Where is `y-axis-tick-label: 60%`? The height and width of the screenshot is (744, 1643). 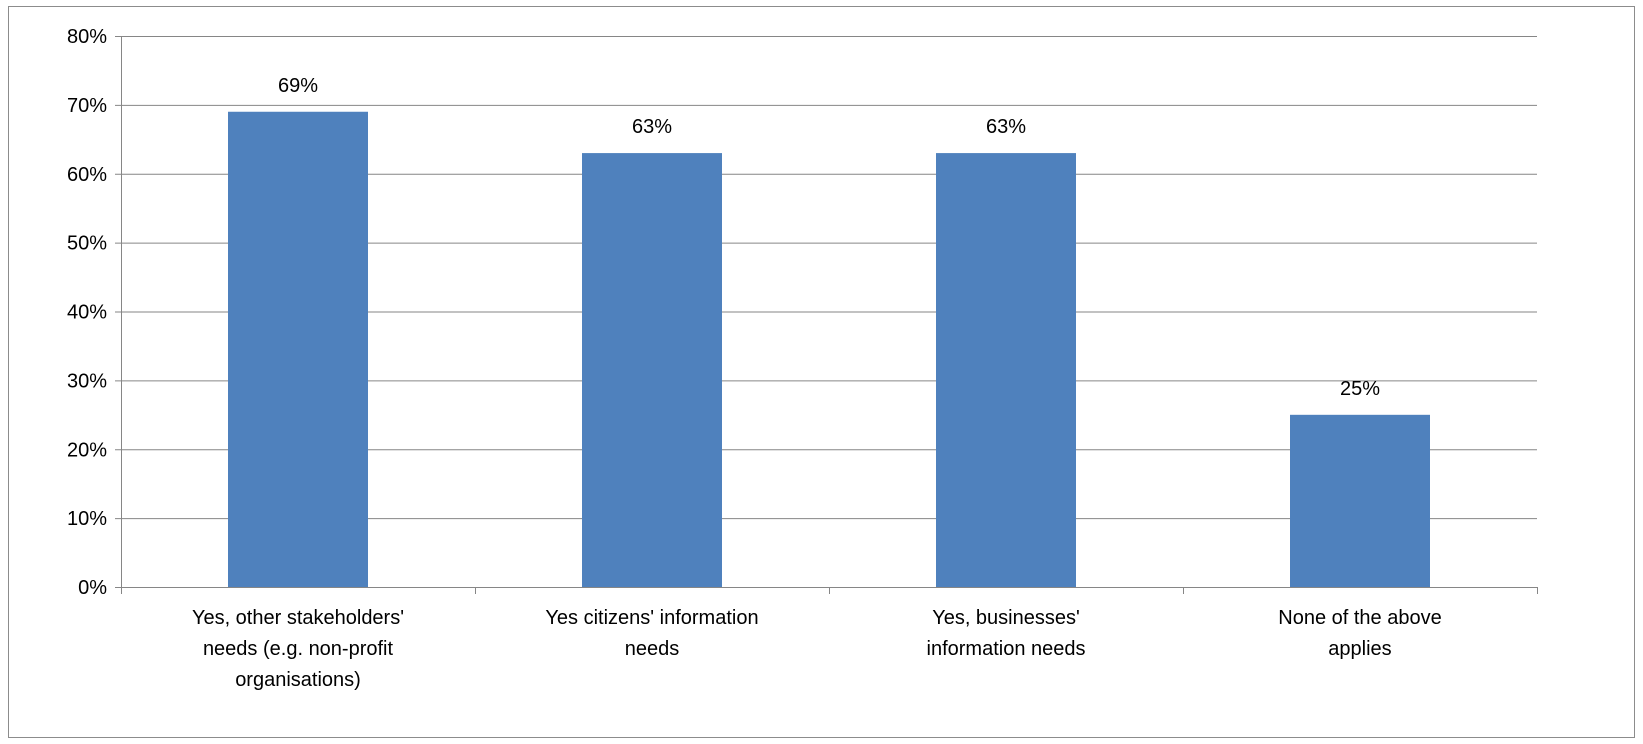
y-axis-tick-label: 60% is located at coordinates (87, 175).